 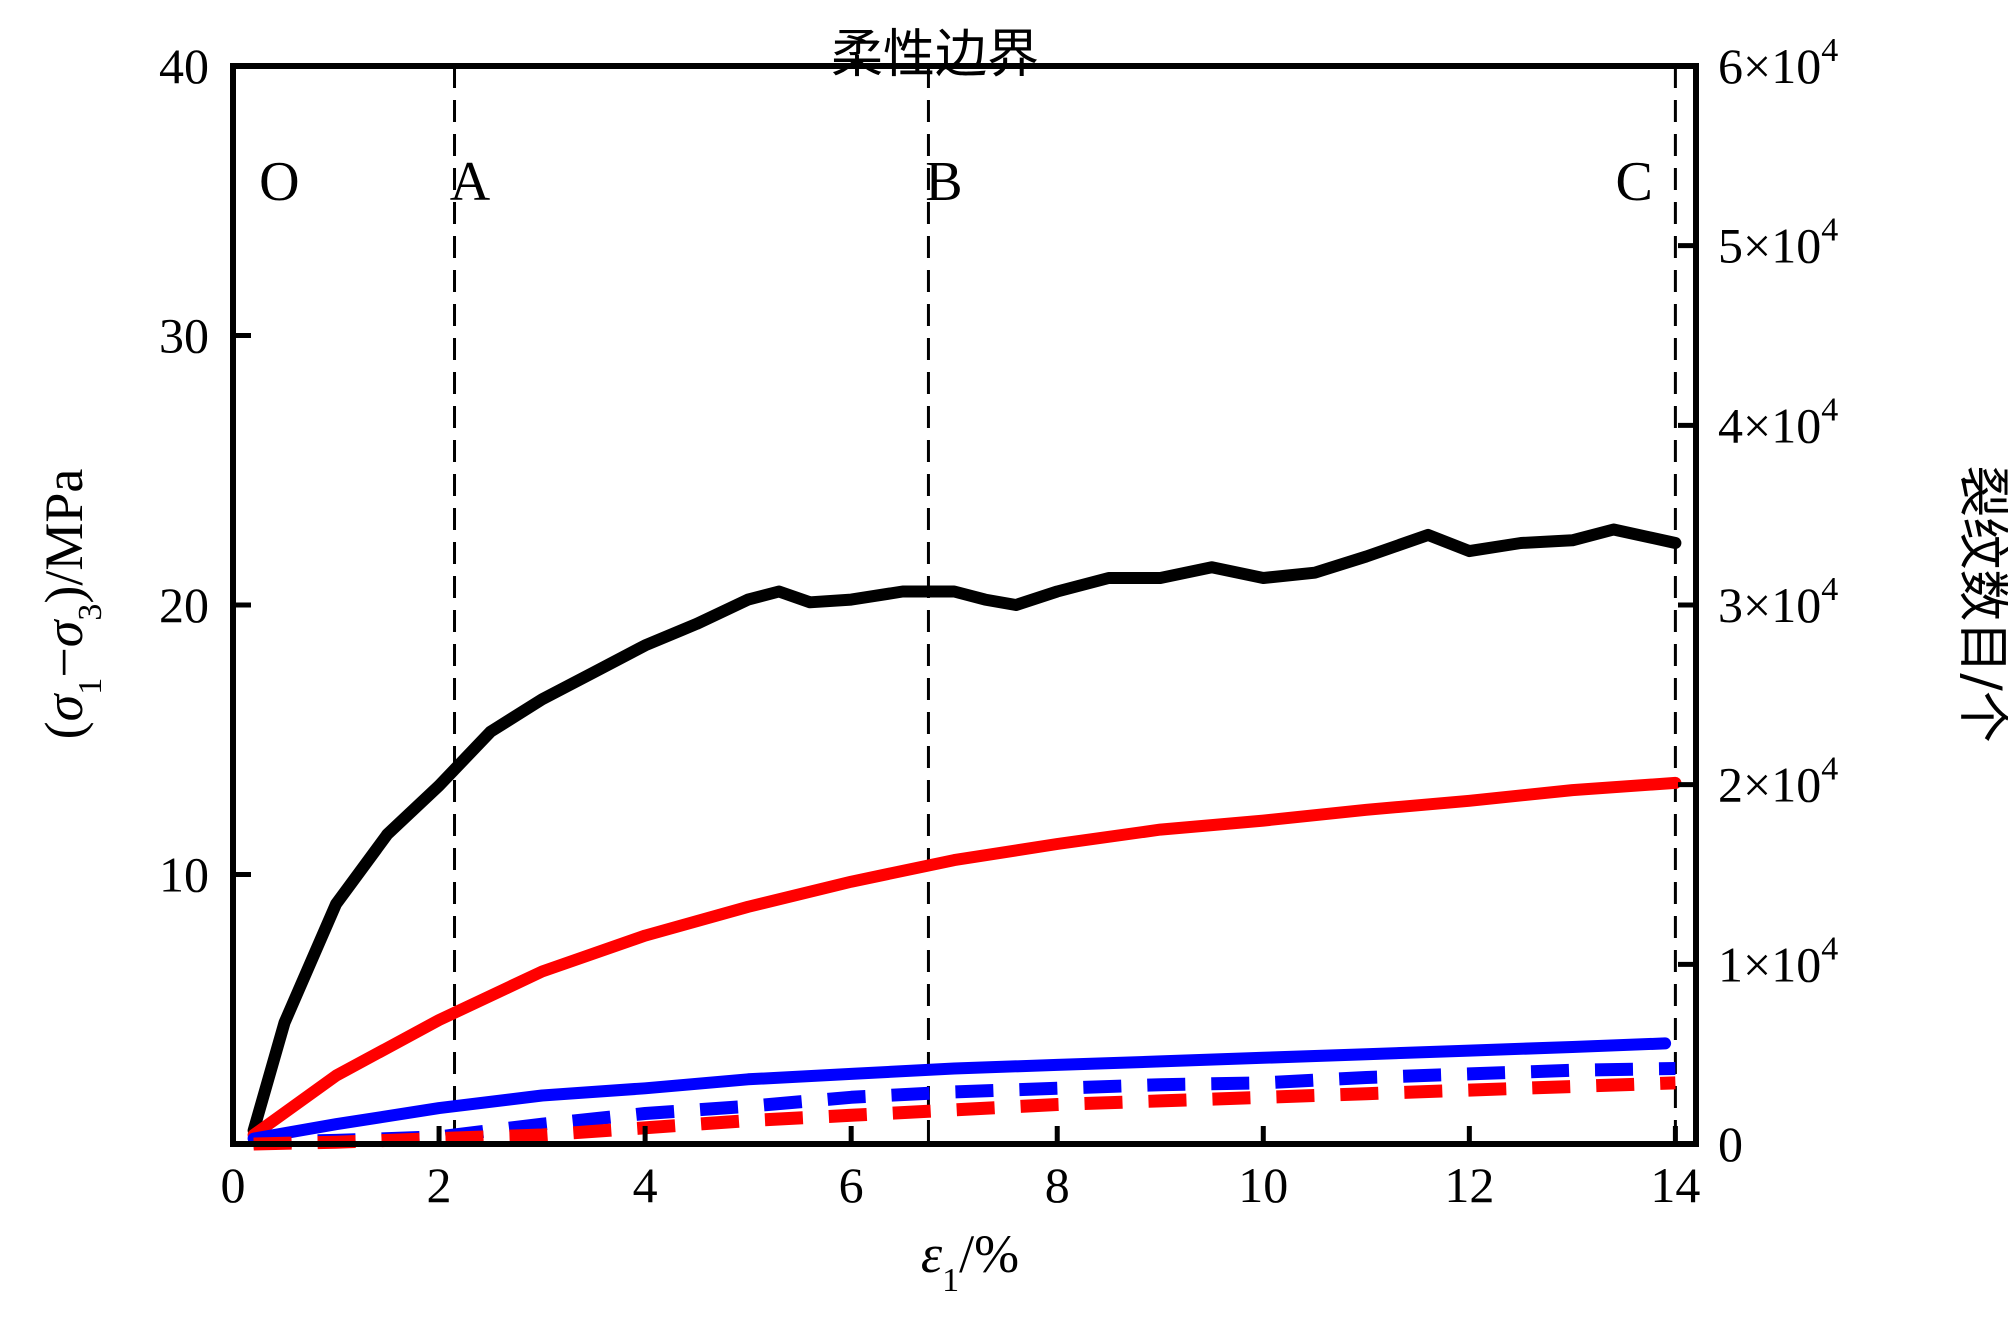 I want to click on stage-label-C: C, so click(x=1634, y=182).